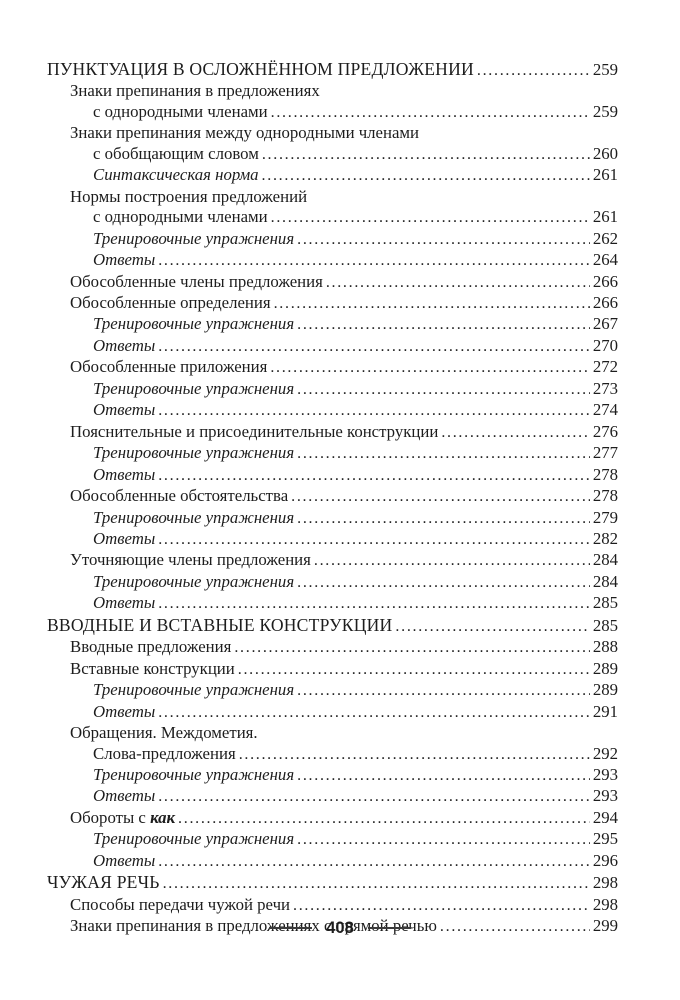 The image size is (680, 1000). What do you see at coordinates (605, 260) in the screenshot?
I see `toc-page-number: 264` at bounding box center [605, 260].